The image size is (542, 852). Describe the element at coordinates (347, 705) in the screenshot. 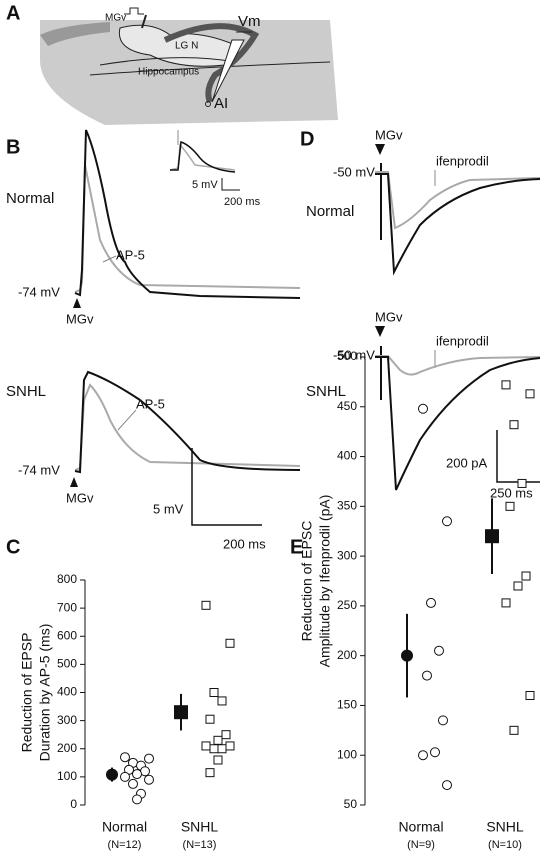

I see `y-tick-label: 150` at that location.